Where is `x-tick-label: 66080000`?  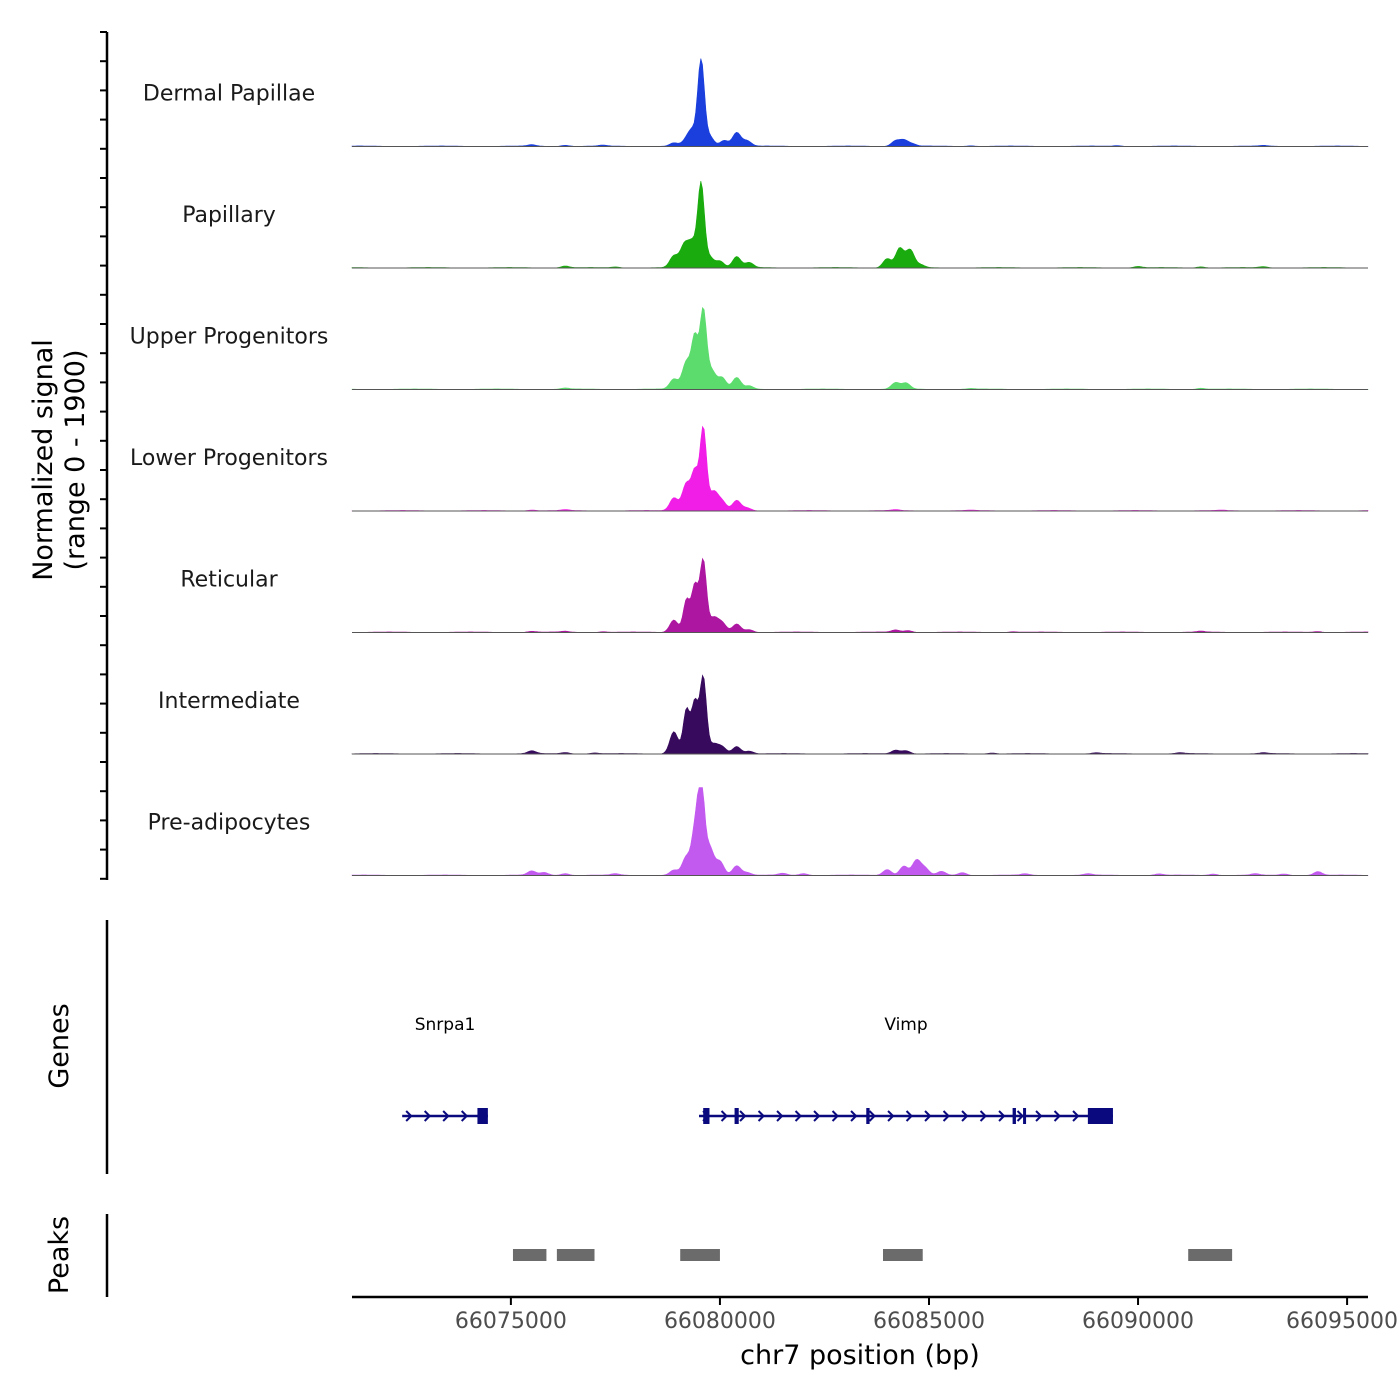
x-tick-label: 66080000 is located at coordinates (720, 1321).